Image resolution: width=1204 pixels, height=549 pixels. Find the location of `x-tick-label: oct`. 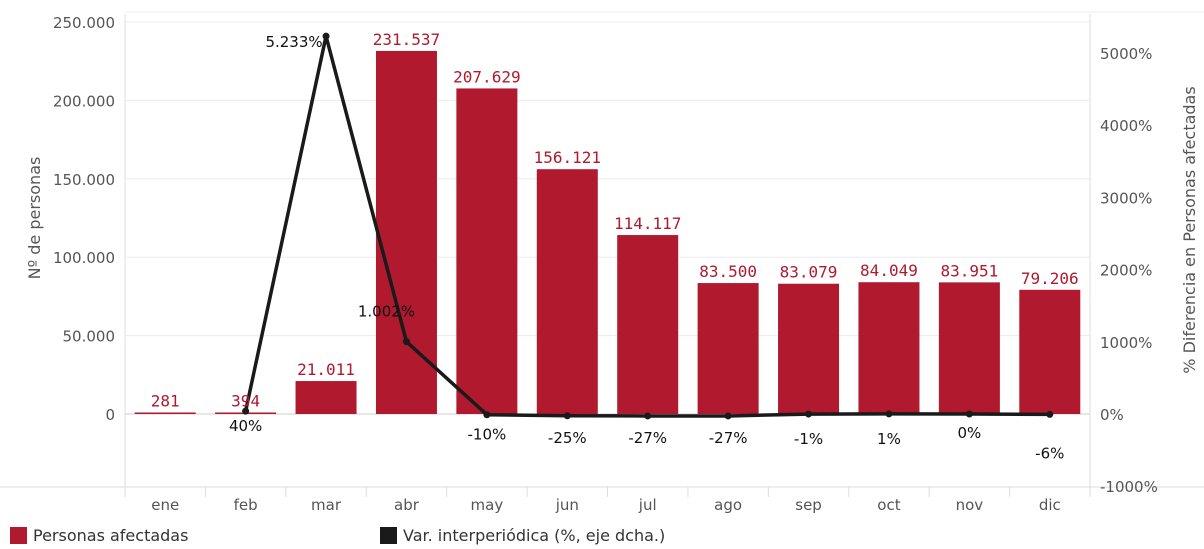

x-tick-label: oct is located at coordinates (888, 505).